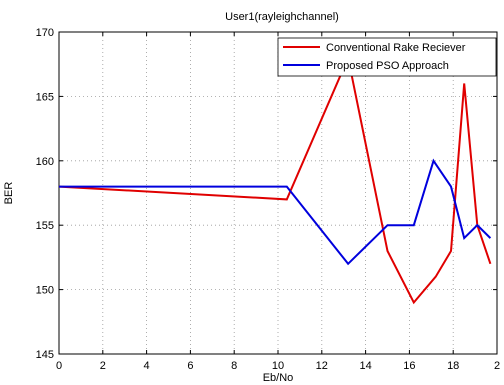 The height and width of the screenshot is (385, 504). What do you see at coordinates (45, 355) in the screenshot?
I see `y-tick-label: 145` at bounding box center [45, 355].